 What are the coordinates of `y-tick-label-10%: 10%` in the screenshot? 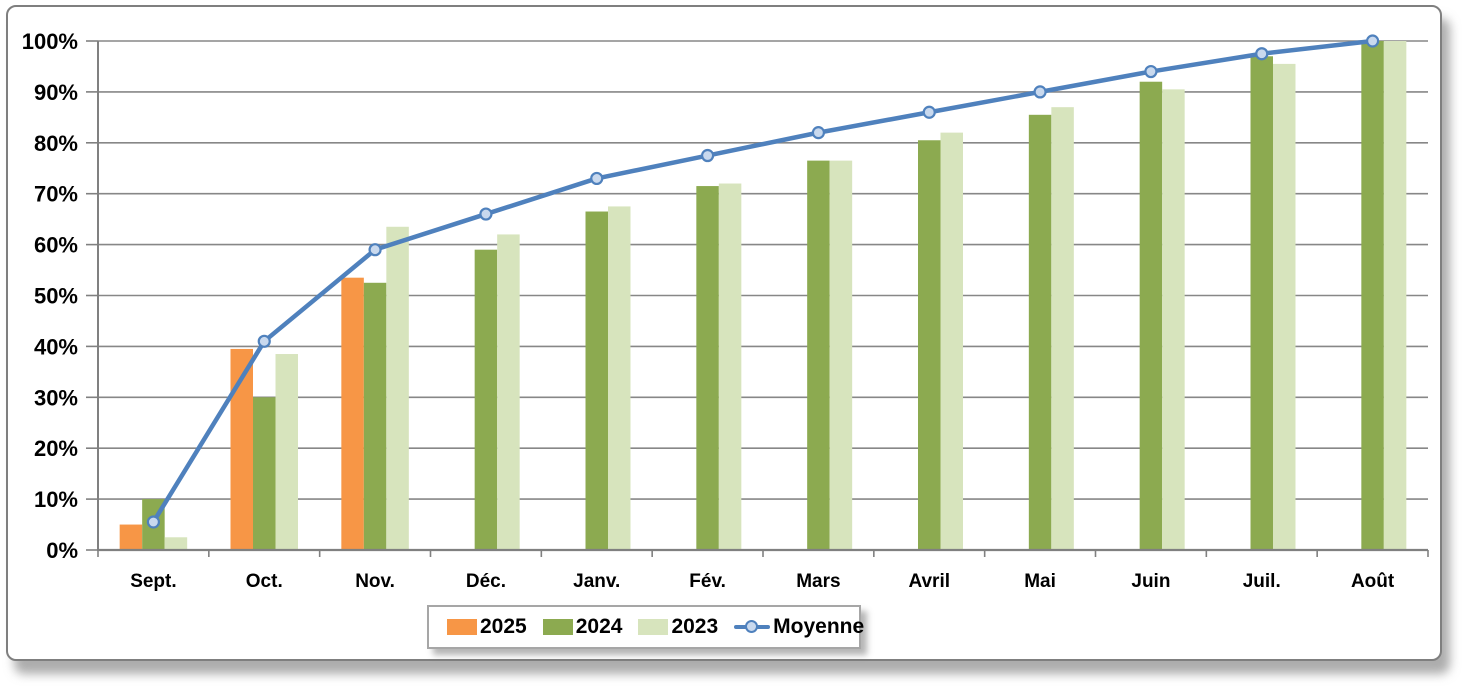 It's located at (56, 499).